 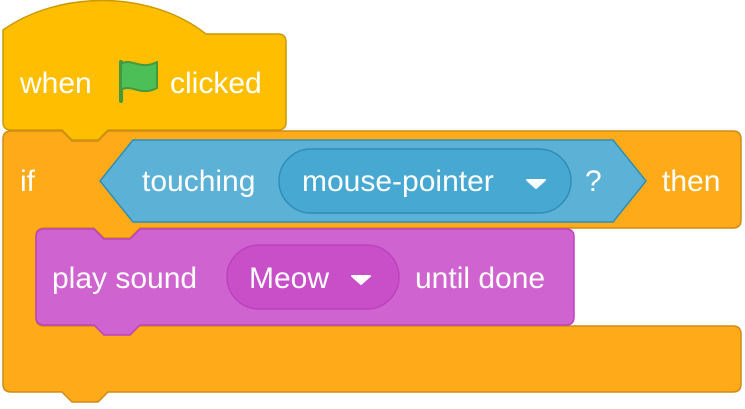 What do you see at coordinates (398, 181) in the screenshot?
I see `touching-menu-value: mouse-pointer` at bounding box center [398, 181].